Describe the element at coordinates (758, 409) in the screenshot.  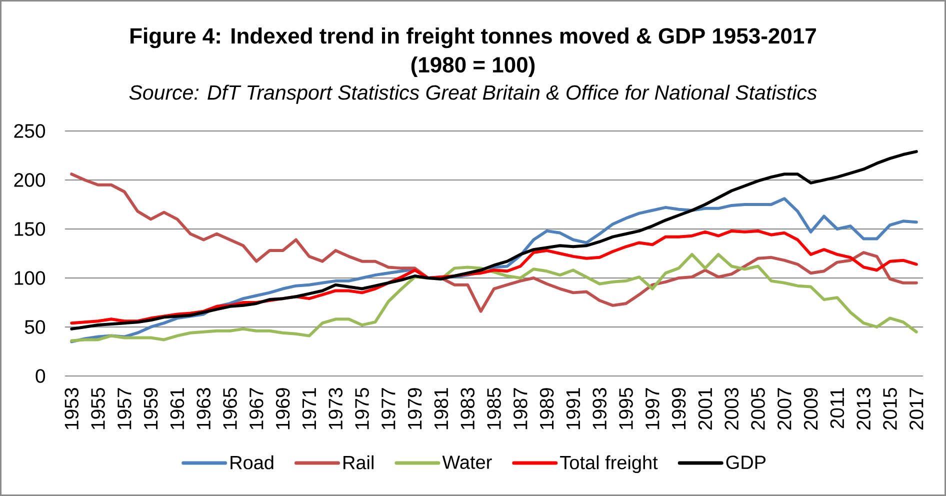
I see `x-tick-label: 2005` at that location.